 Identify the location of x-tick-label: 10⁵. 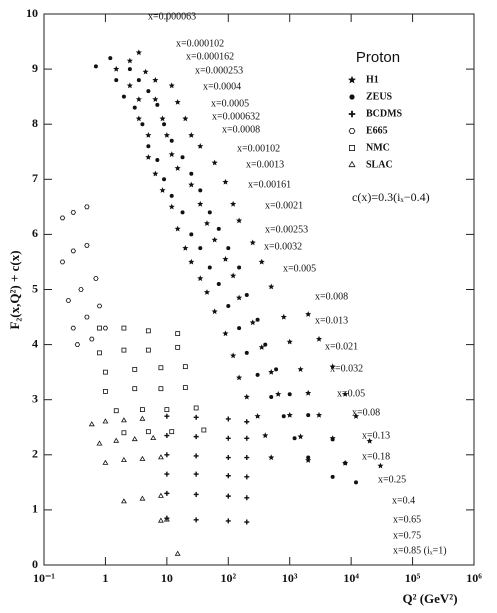
(413, 578).